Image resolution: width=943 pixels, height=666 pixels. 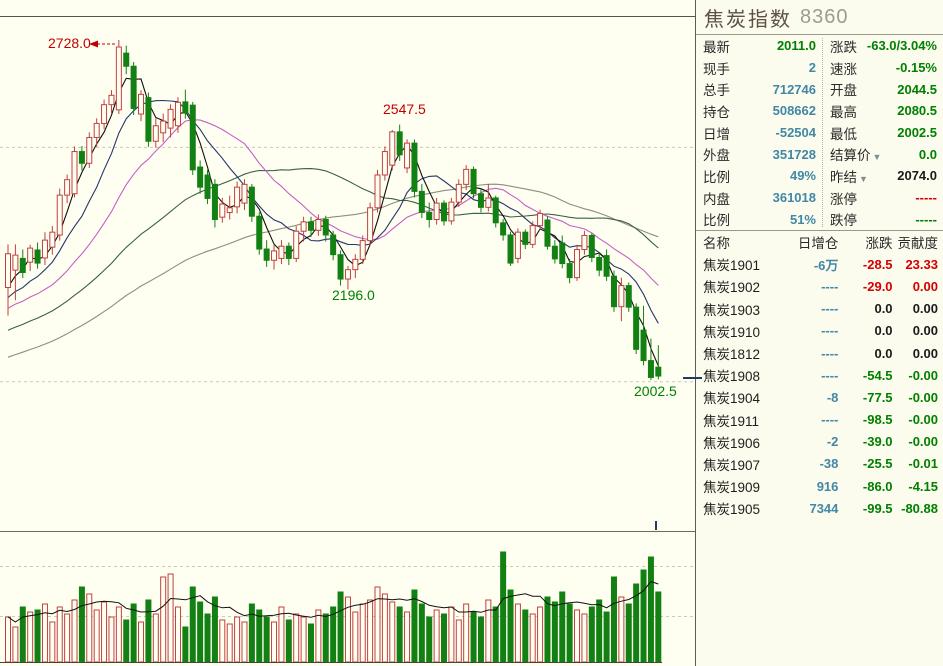 What do you see at coordinates (832, 442) in the screenshot?
I see `position-change-value: -2` at bounding box center [832, 442].